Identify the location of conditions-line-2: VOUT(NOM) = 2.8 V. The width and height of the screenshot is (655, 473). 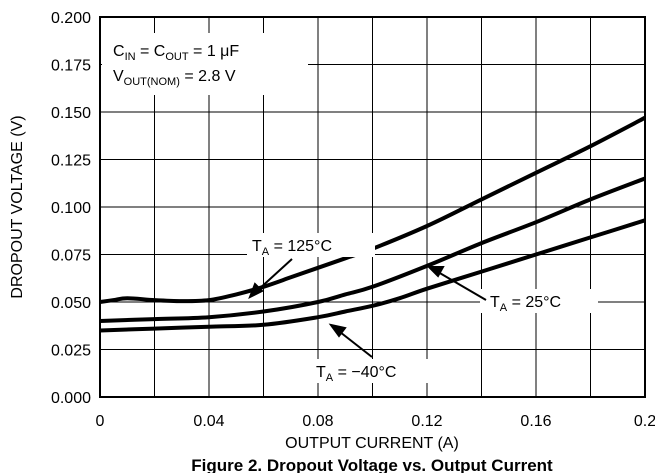
(174, 78).